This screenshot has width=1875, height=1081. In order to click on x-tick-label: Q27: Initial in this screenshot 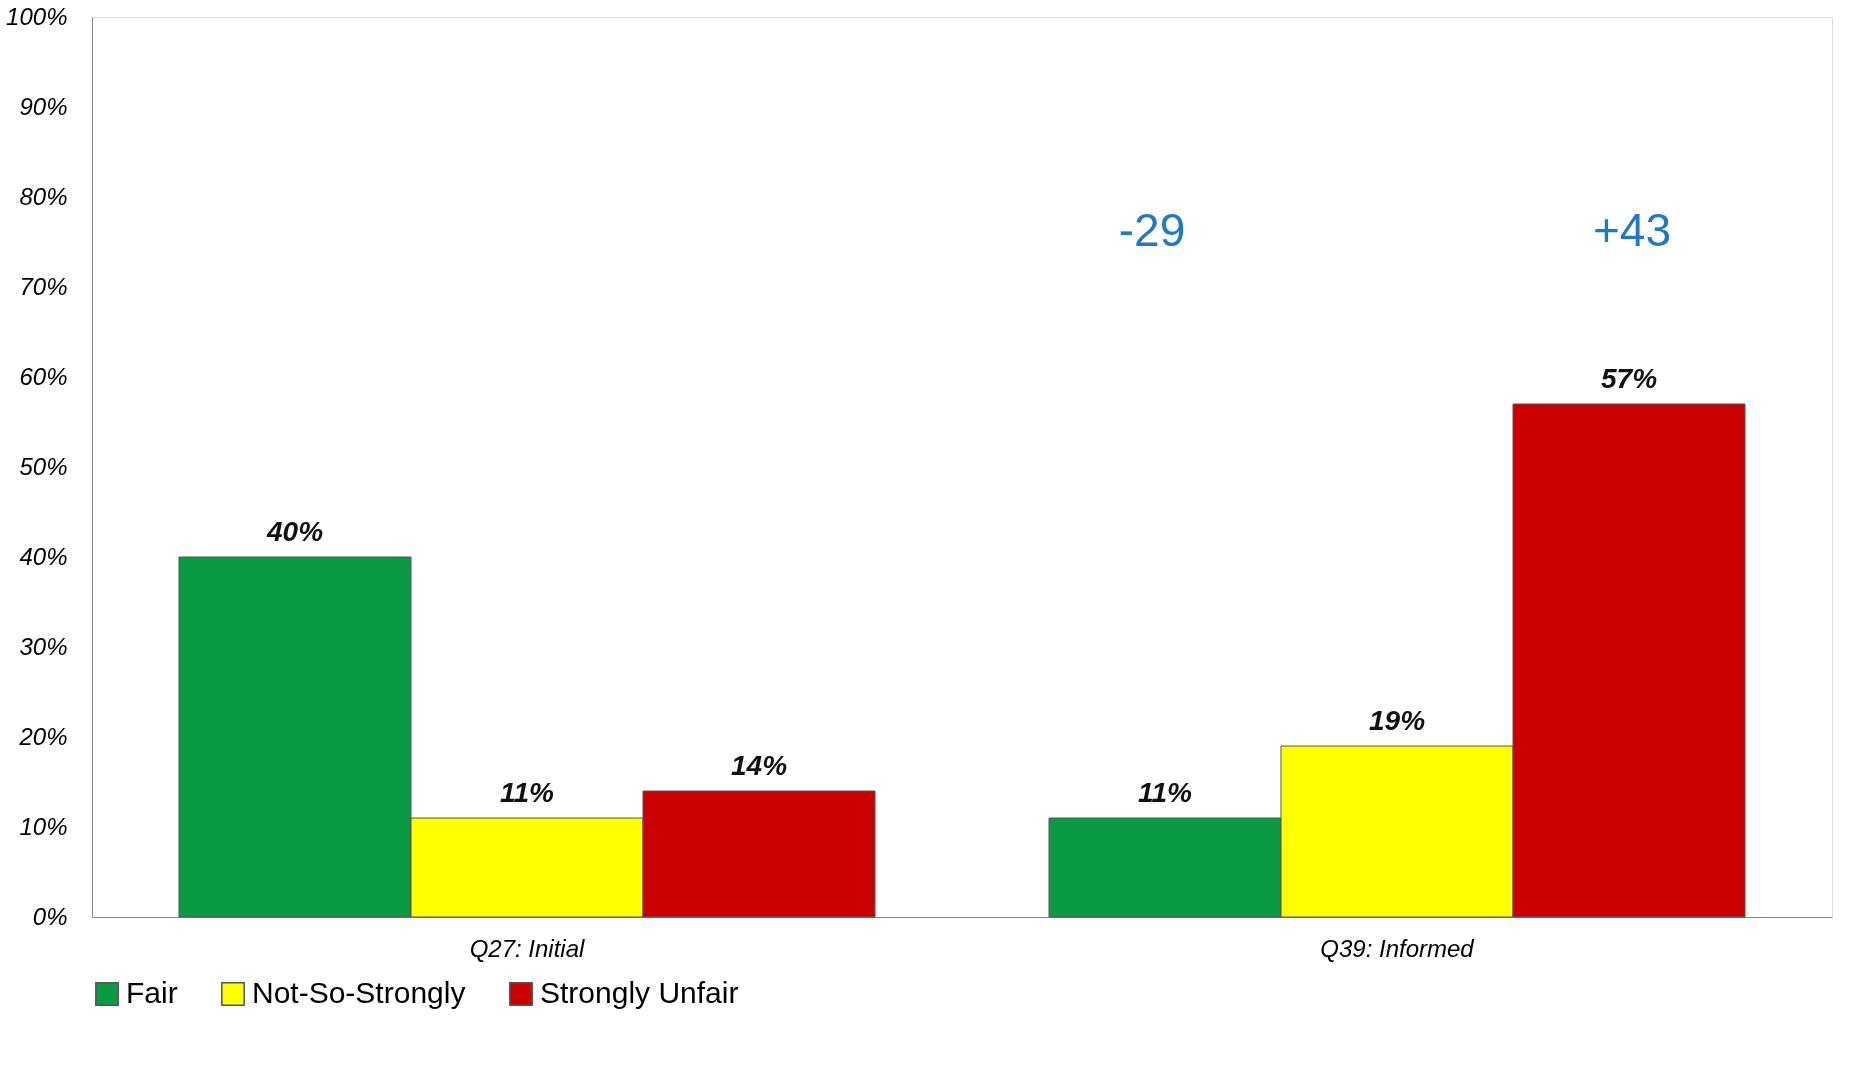, I will do `click(527, 948)`.